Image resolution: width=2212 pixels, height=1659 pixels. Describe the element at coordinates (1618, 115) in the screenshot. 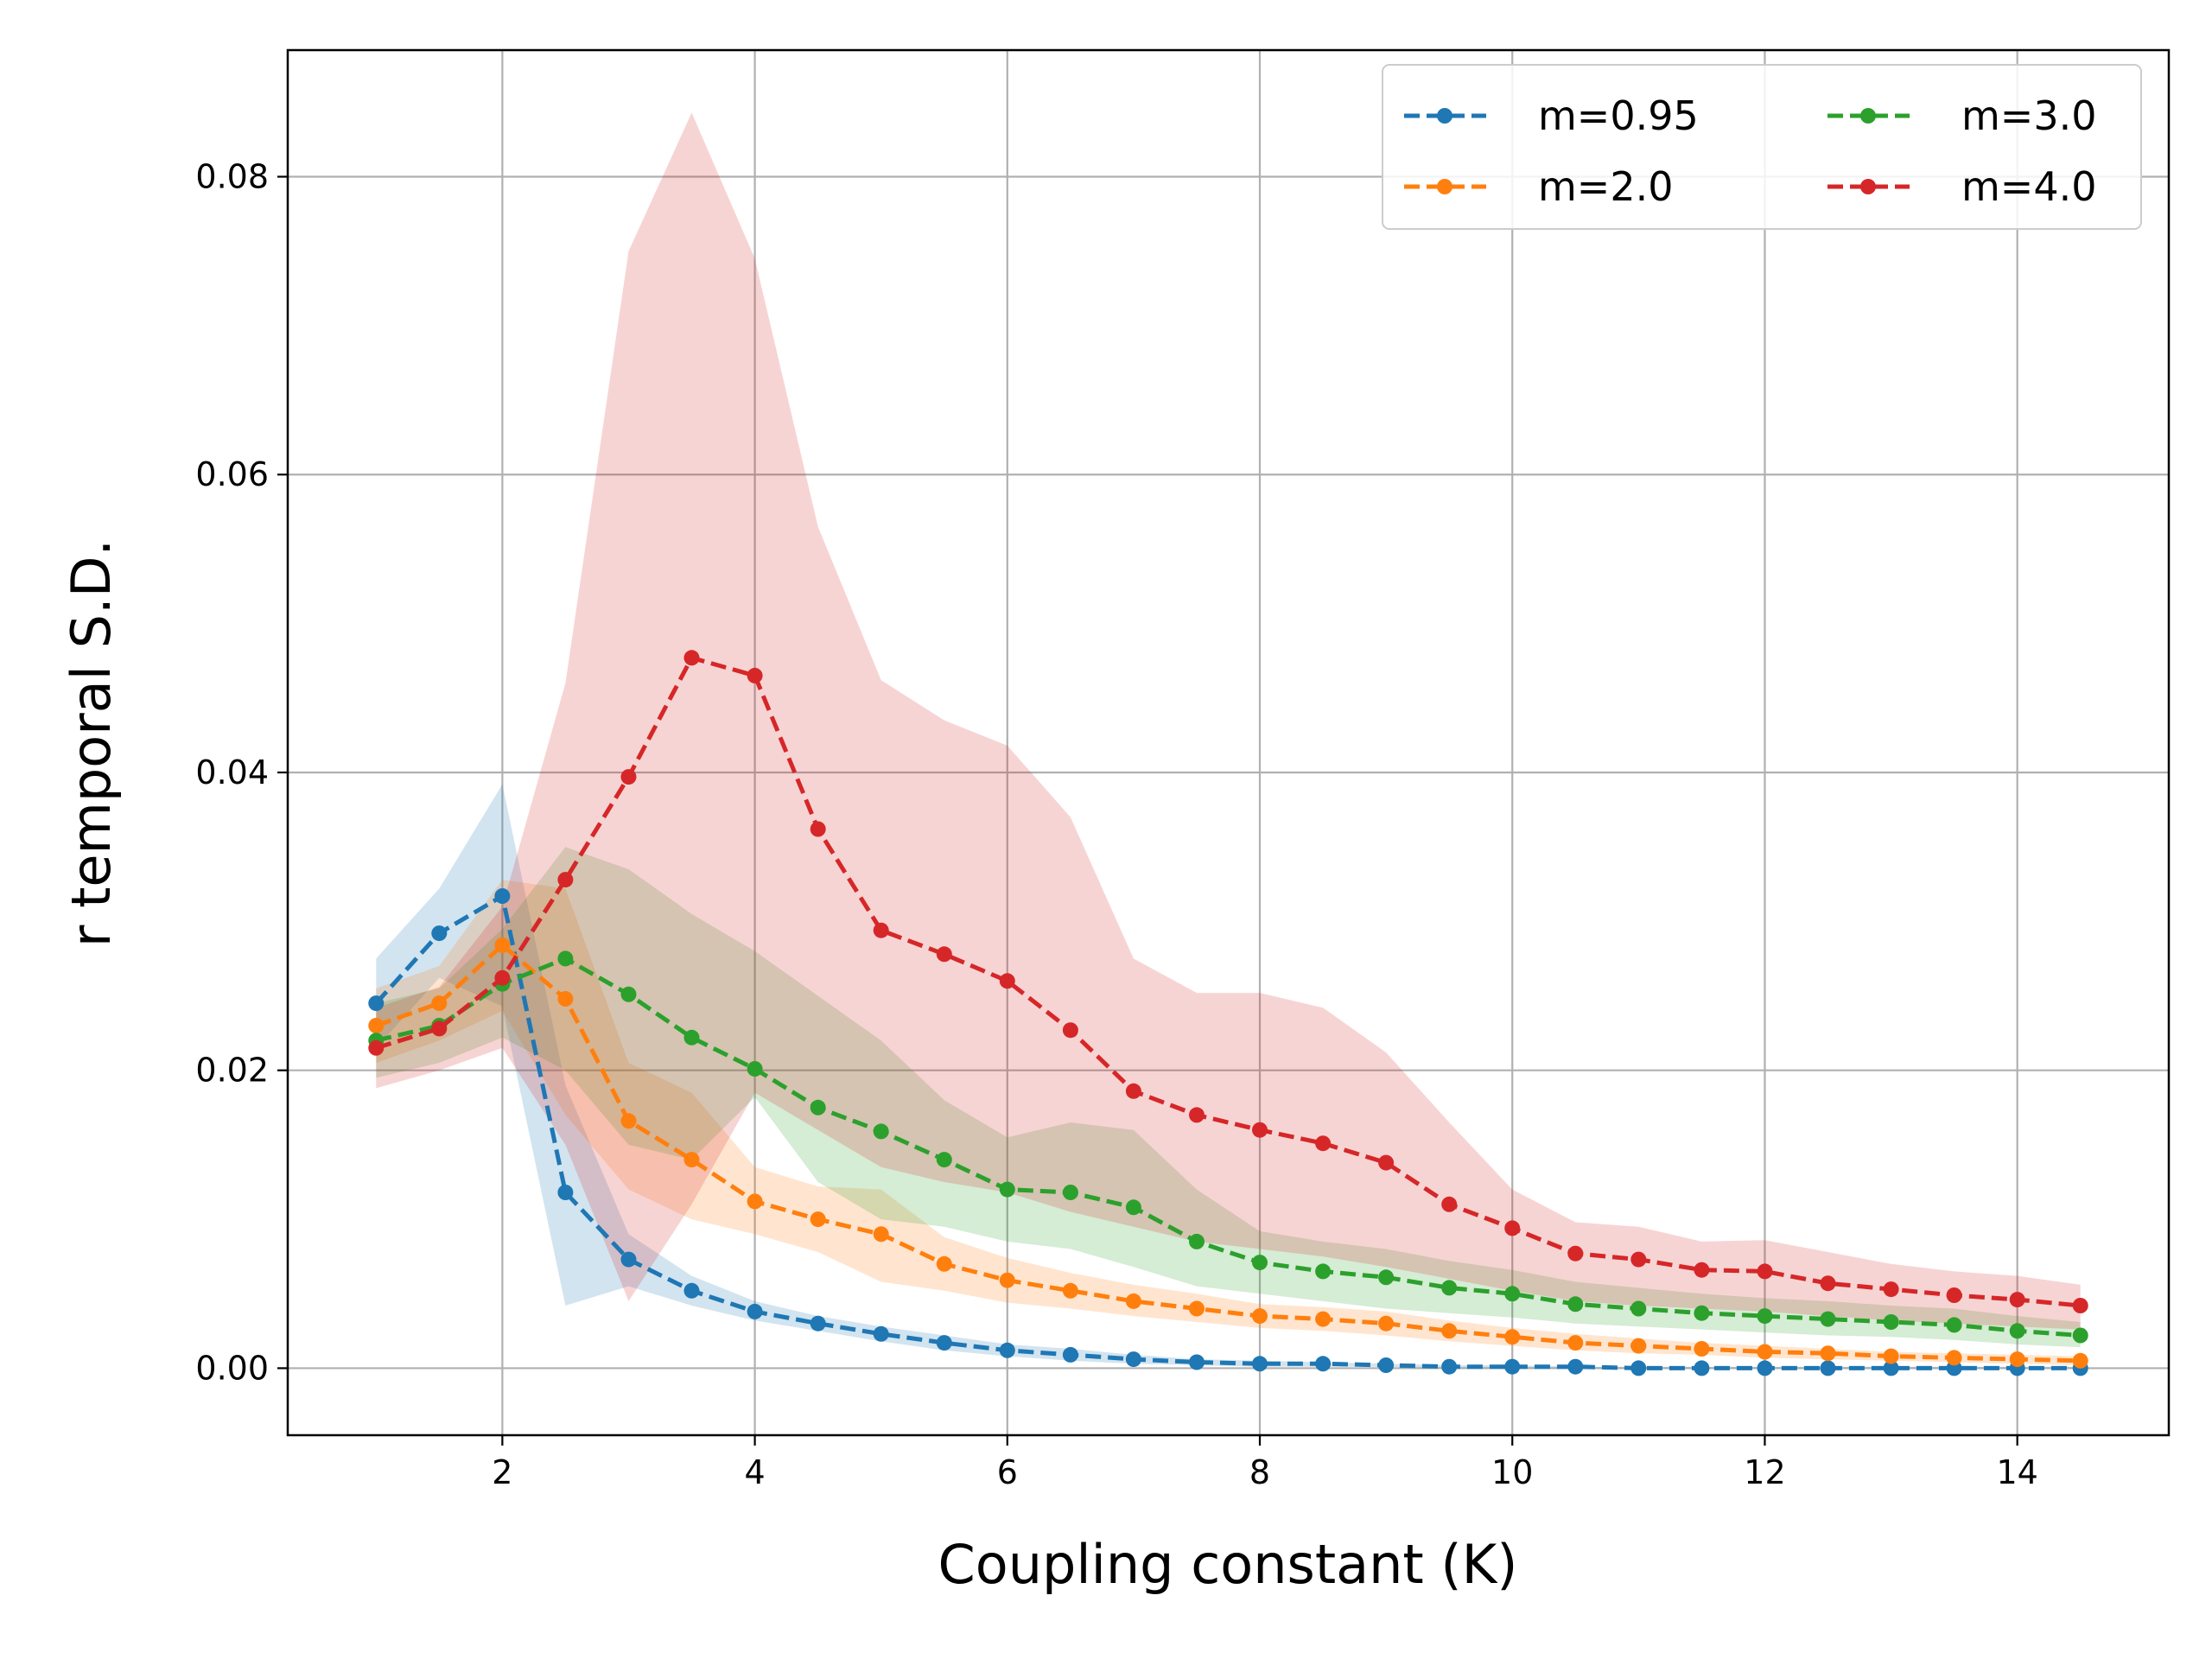

I see `legend-label-m-0-95: m=0.95` at that location.